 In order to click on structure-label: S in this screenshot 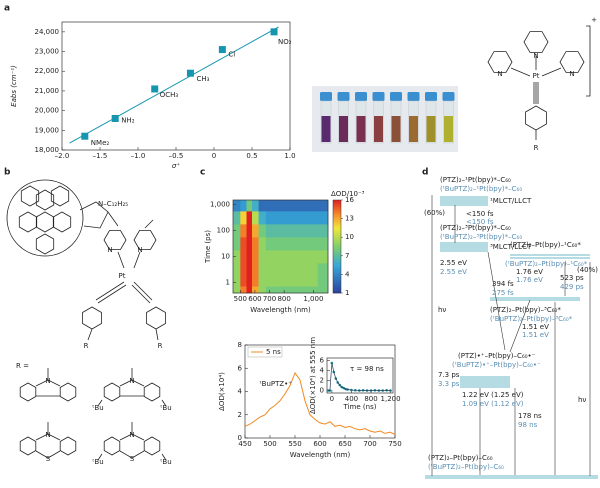, I will do `click(132, 459)`.